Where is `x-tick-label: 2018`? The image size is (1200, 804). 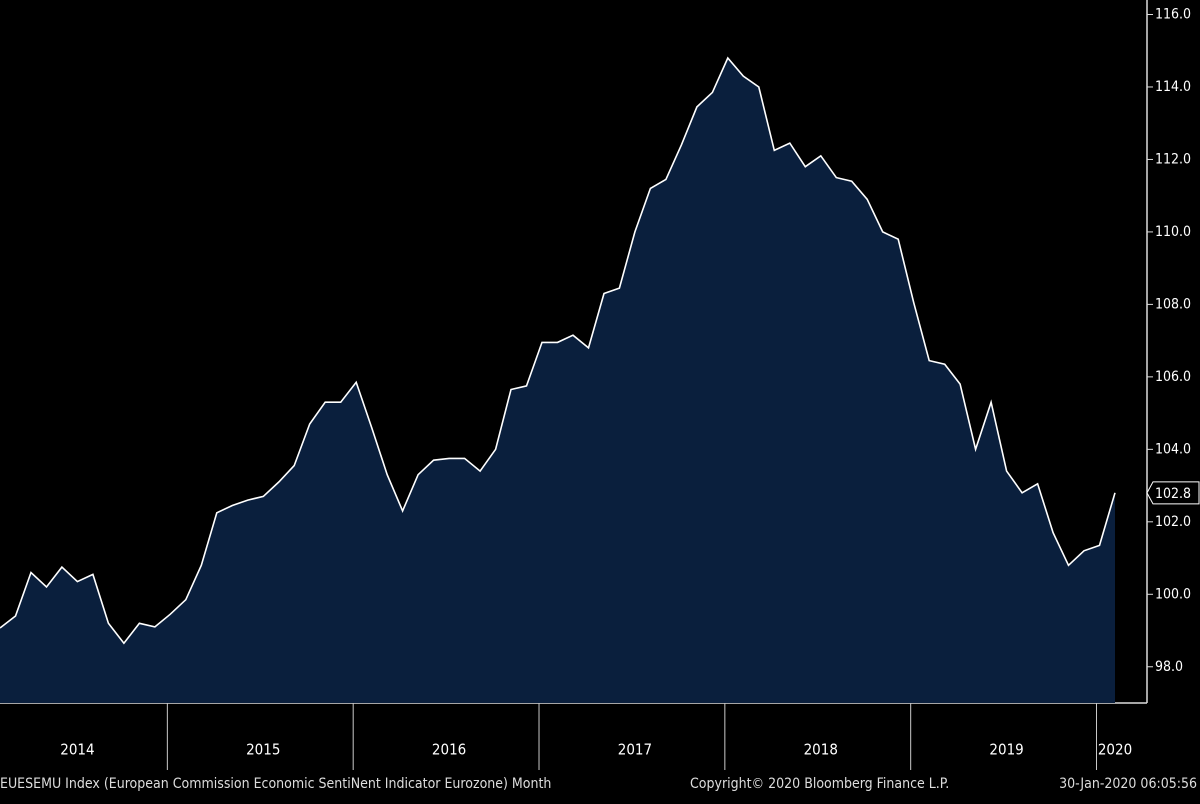
x-tick-label: 2018 is located at coordinates (821, 750).